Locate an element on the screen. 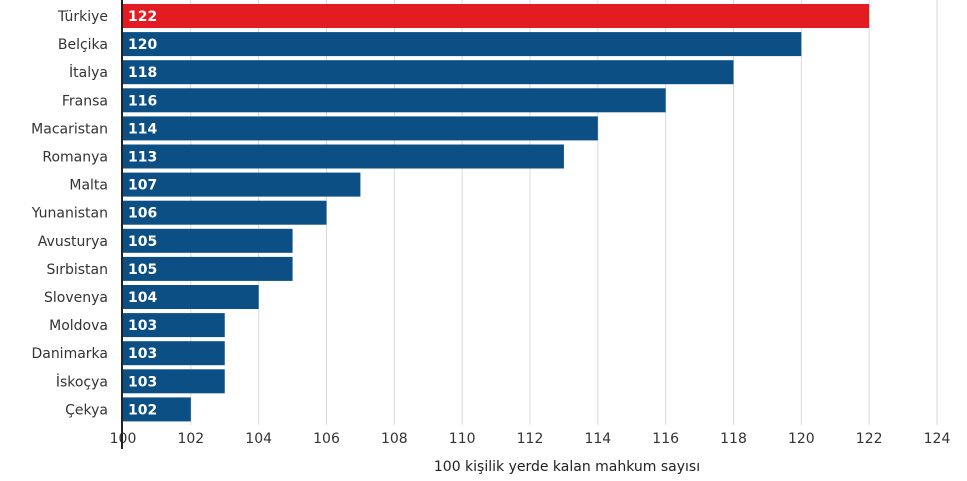 The height and width of the screenshot is (481, 967). x-tick-label: 116 is located at coordinates (665, 439).